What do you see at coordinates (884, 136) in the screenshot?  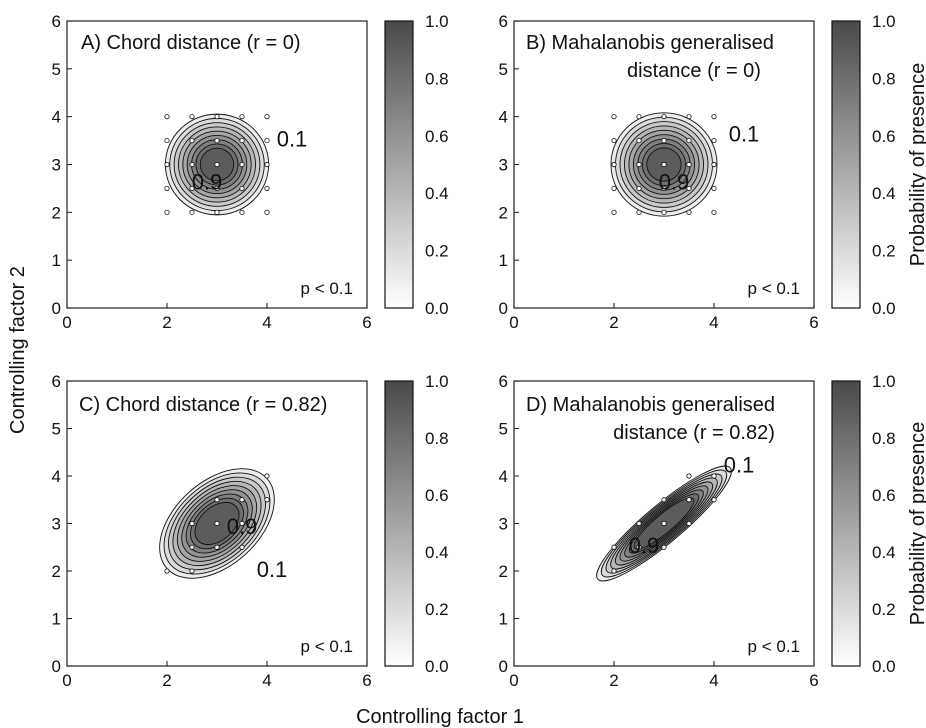 I see `colorbar-tick-label: 0.6` at bounding box center [884, 136].